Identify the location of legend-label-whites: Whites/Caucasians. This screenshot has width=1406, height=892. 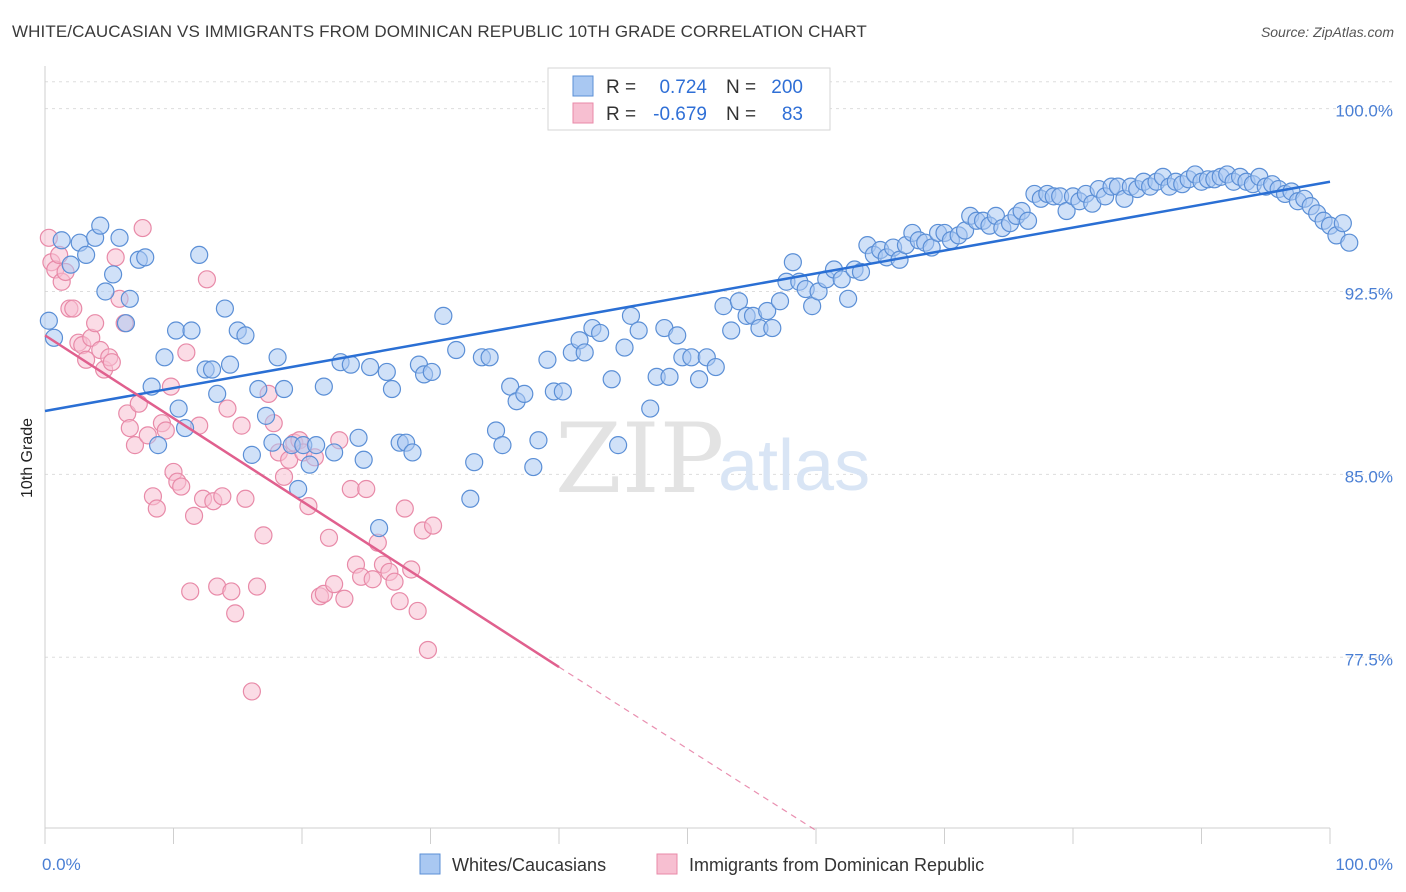
(529, 865).